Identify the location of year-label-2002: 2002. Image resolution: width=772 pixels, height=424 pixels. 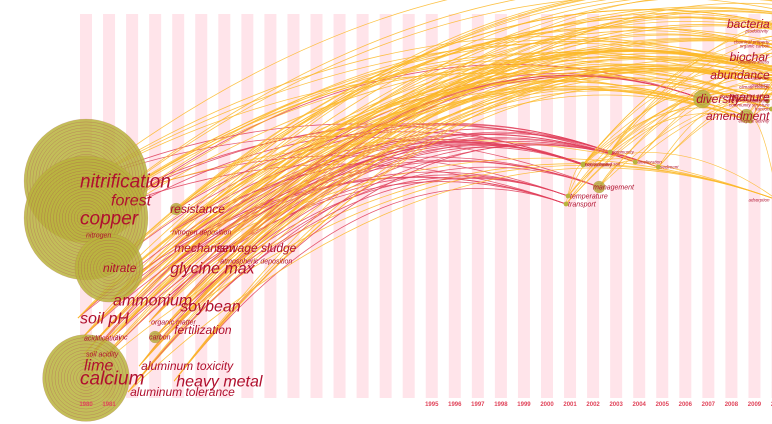
(593, 405).